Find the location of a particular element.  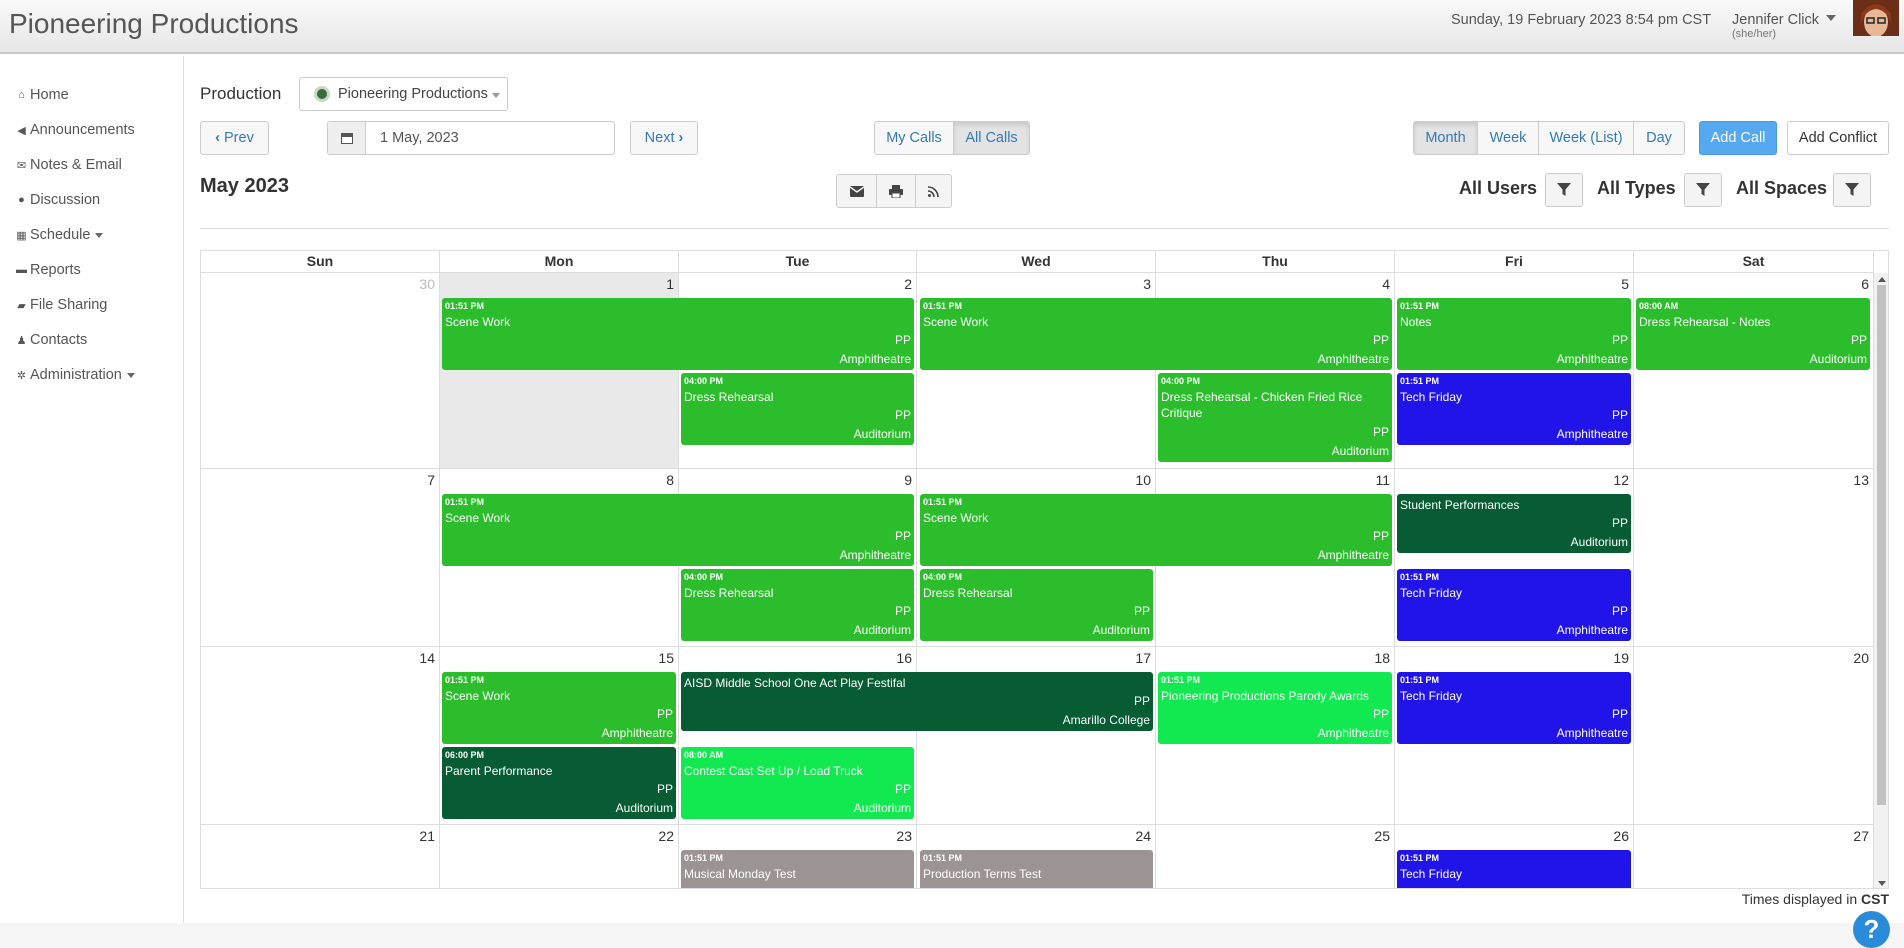

day-cell: 17 is located at coordinates (1036, 736).